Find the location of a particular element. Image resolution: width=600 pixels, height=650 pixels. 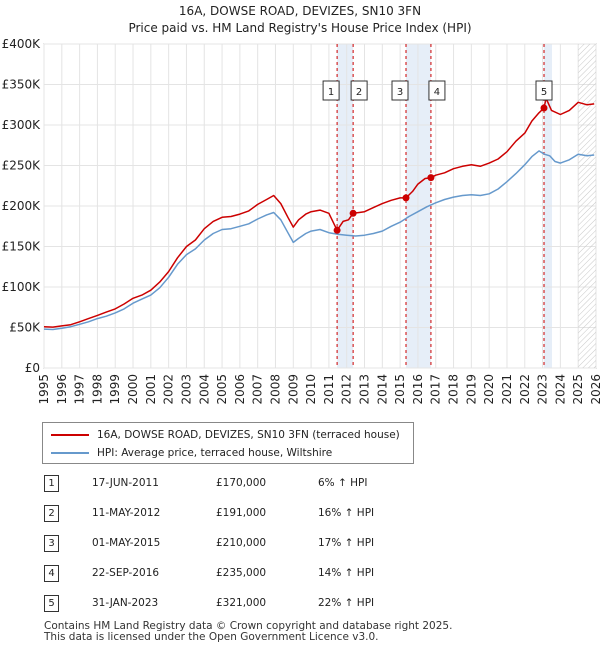

y-tick-label: £200K is located at coordinates (22, 206).